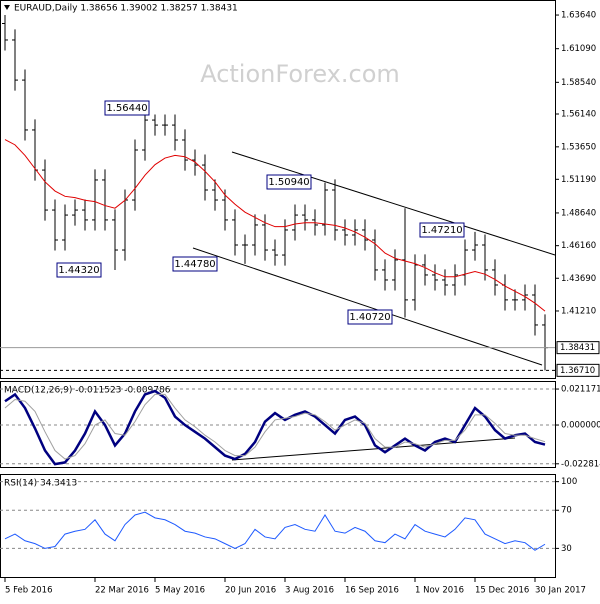 Image resolution: width=600 pixels, height=604 pixels. Describe the element at coordinates (580, 464) in the screenshot. I see `y-tick-label: -0.022814` at that location.